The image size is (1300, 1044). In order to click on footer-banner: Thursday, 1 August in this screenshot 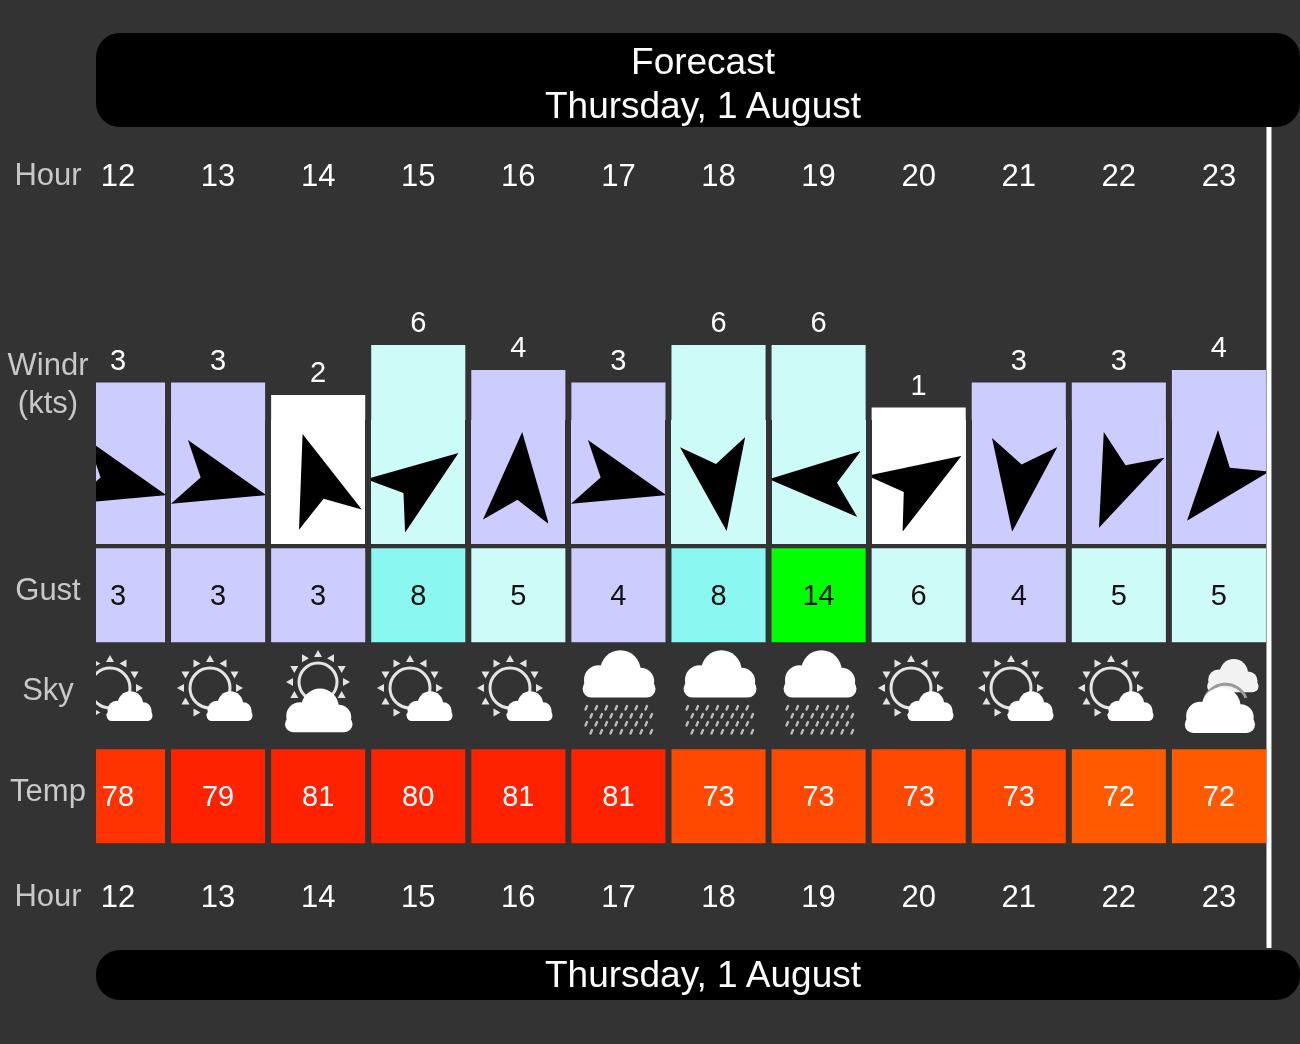, I will do `click(698, 975)`.